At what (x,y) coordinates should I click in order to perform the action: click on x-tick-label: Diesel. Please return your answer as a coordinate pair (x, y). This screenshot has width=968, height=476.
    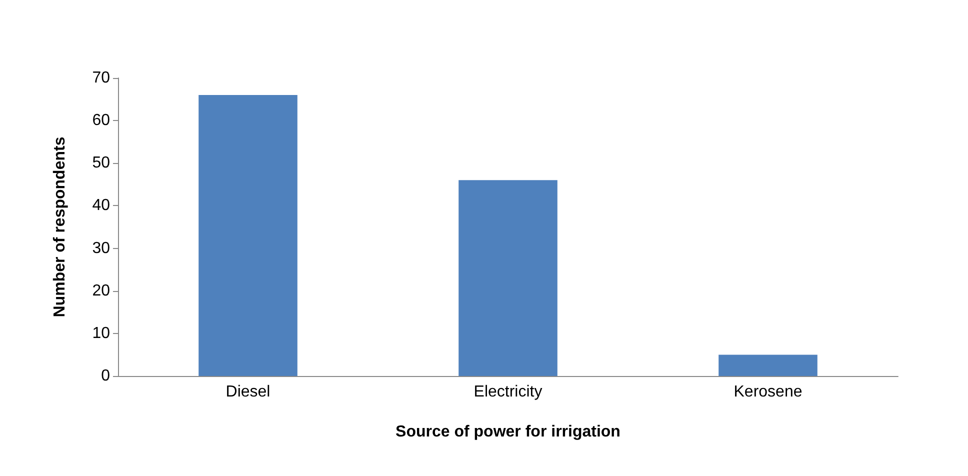
    Looking at the image, I should click on (248, 392).